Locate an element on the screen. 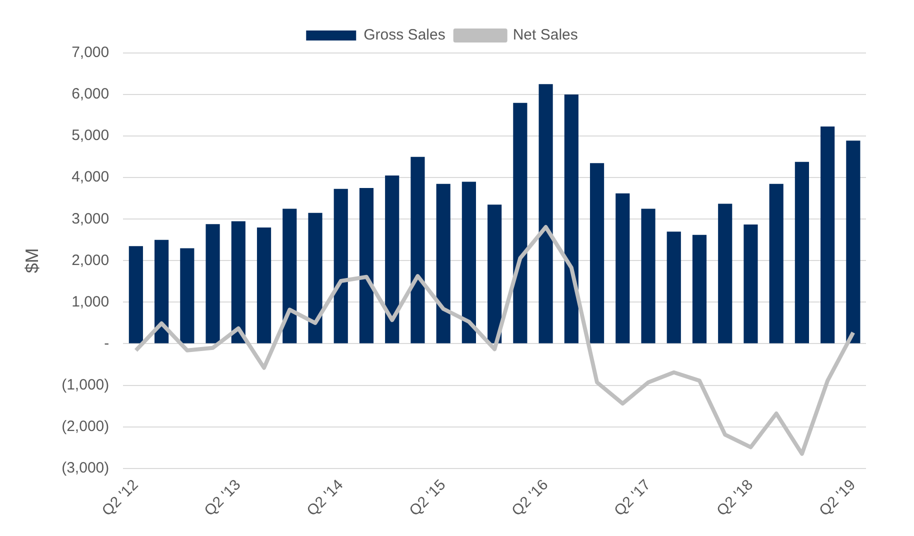  x-tick-label: Q2 '17 is located at coordinates (632, 498).